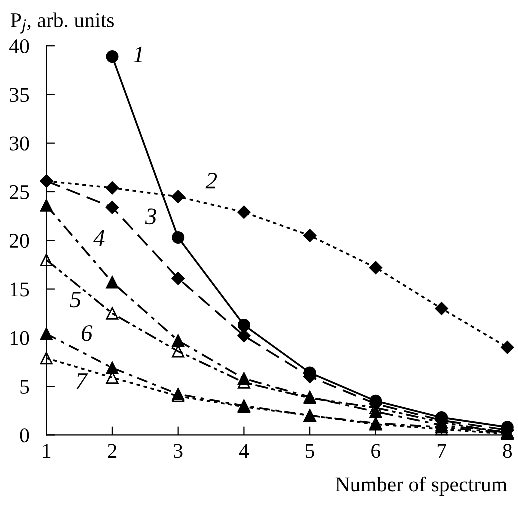  What do you see at coordinates (178, 451) in the screenshot?
I see `x-tick-label: 3` at bounding box center [178, 451].